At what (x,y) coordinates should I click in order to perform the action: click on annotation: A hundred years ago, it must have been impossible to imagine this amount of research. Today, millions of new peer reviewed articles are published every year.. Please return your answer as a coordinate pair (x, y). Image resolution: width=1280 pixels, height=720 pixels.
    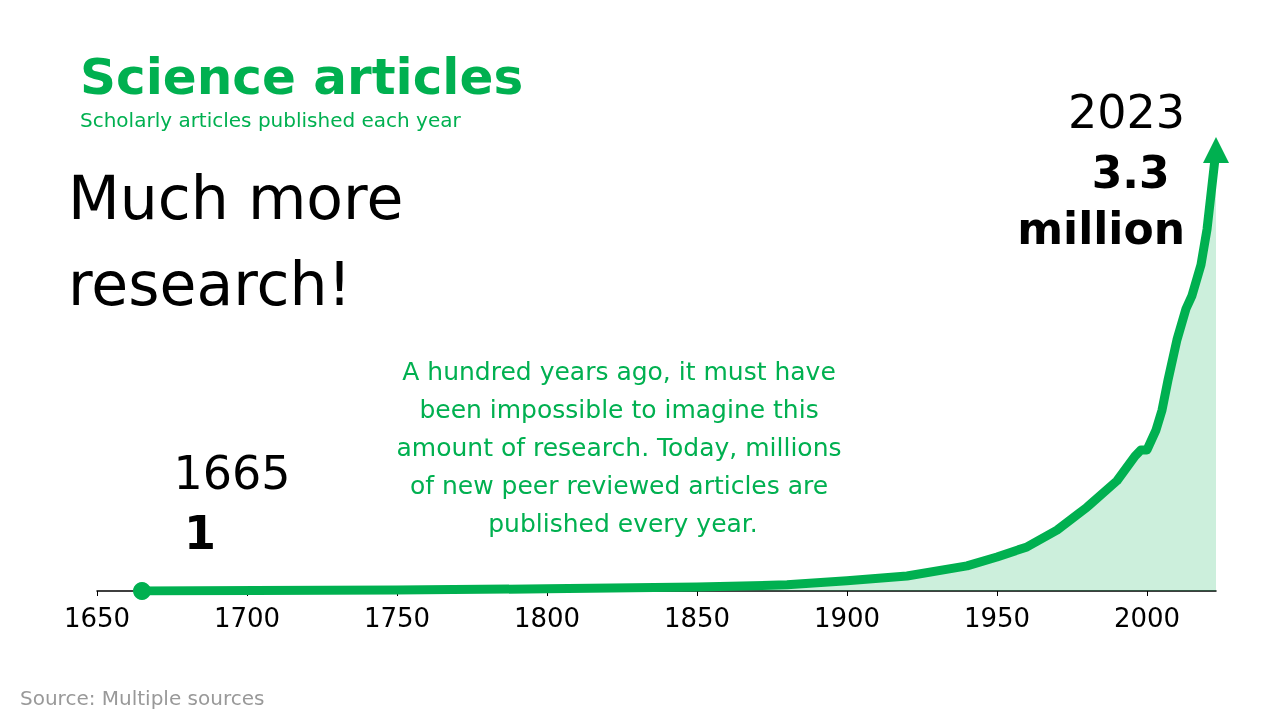
    Looking at the image, I should click on (623, 447).